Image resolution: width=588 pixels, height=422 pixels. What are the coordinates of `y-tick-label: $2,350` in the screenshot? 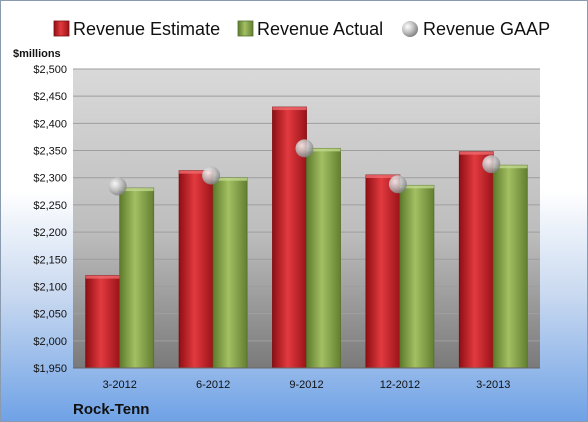 It's located at (50, 152).